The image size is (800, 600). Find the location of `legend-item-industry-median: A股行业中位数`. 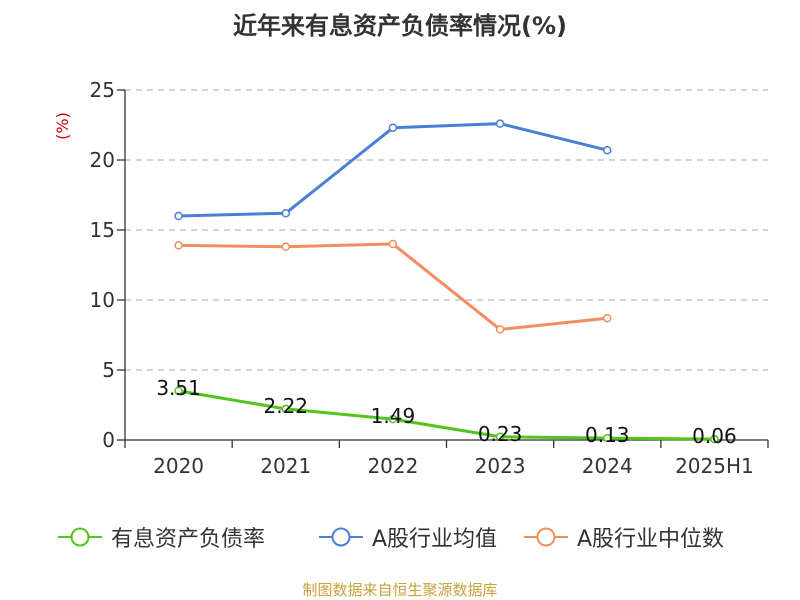

legend-item-industry-median: A股行业中位数 is located at coordinates (623, 537).